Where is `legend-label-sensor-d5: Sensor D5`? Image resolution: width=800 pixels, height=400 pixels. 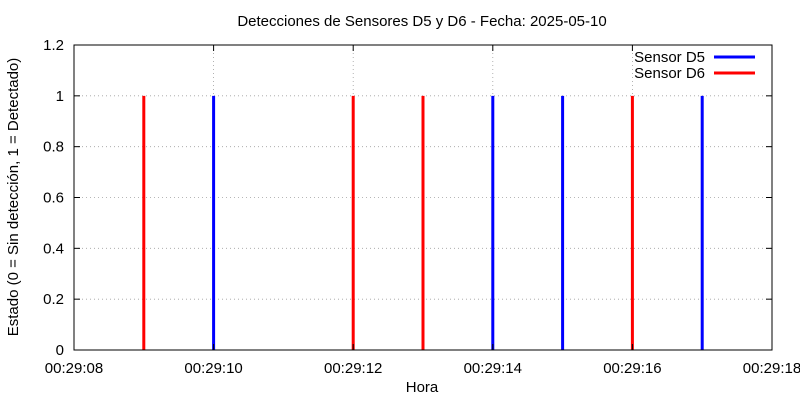 legend-label-sensor-d5: Sensor D5 is located at coordinates (669, 57).